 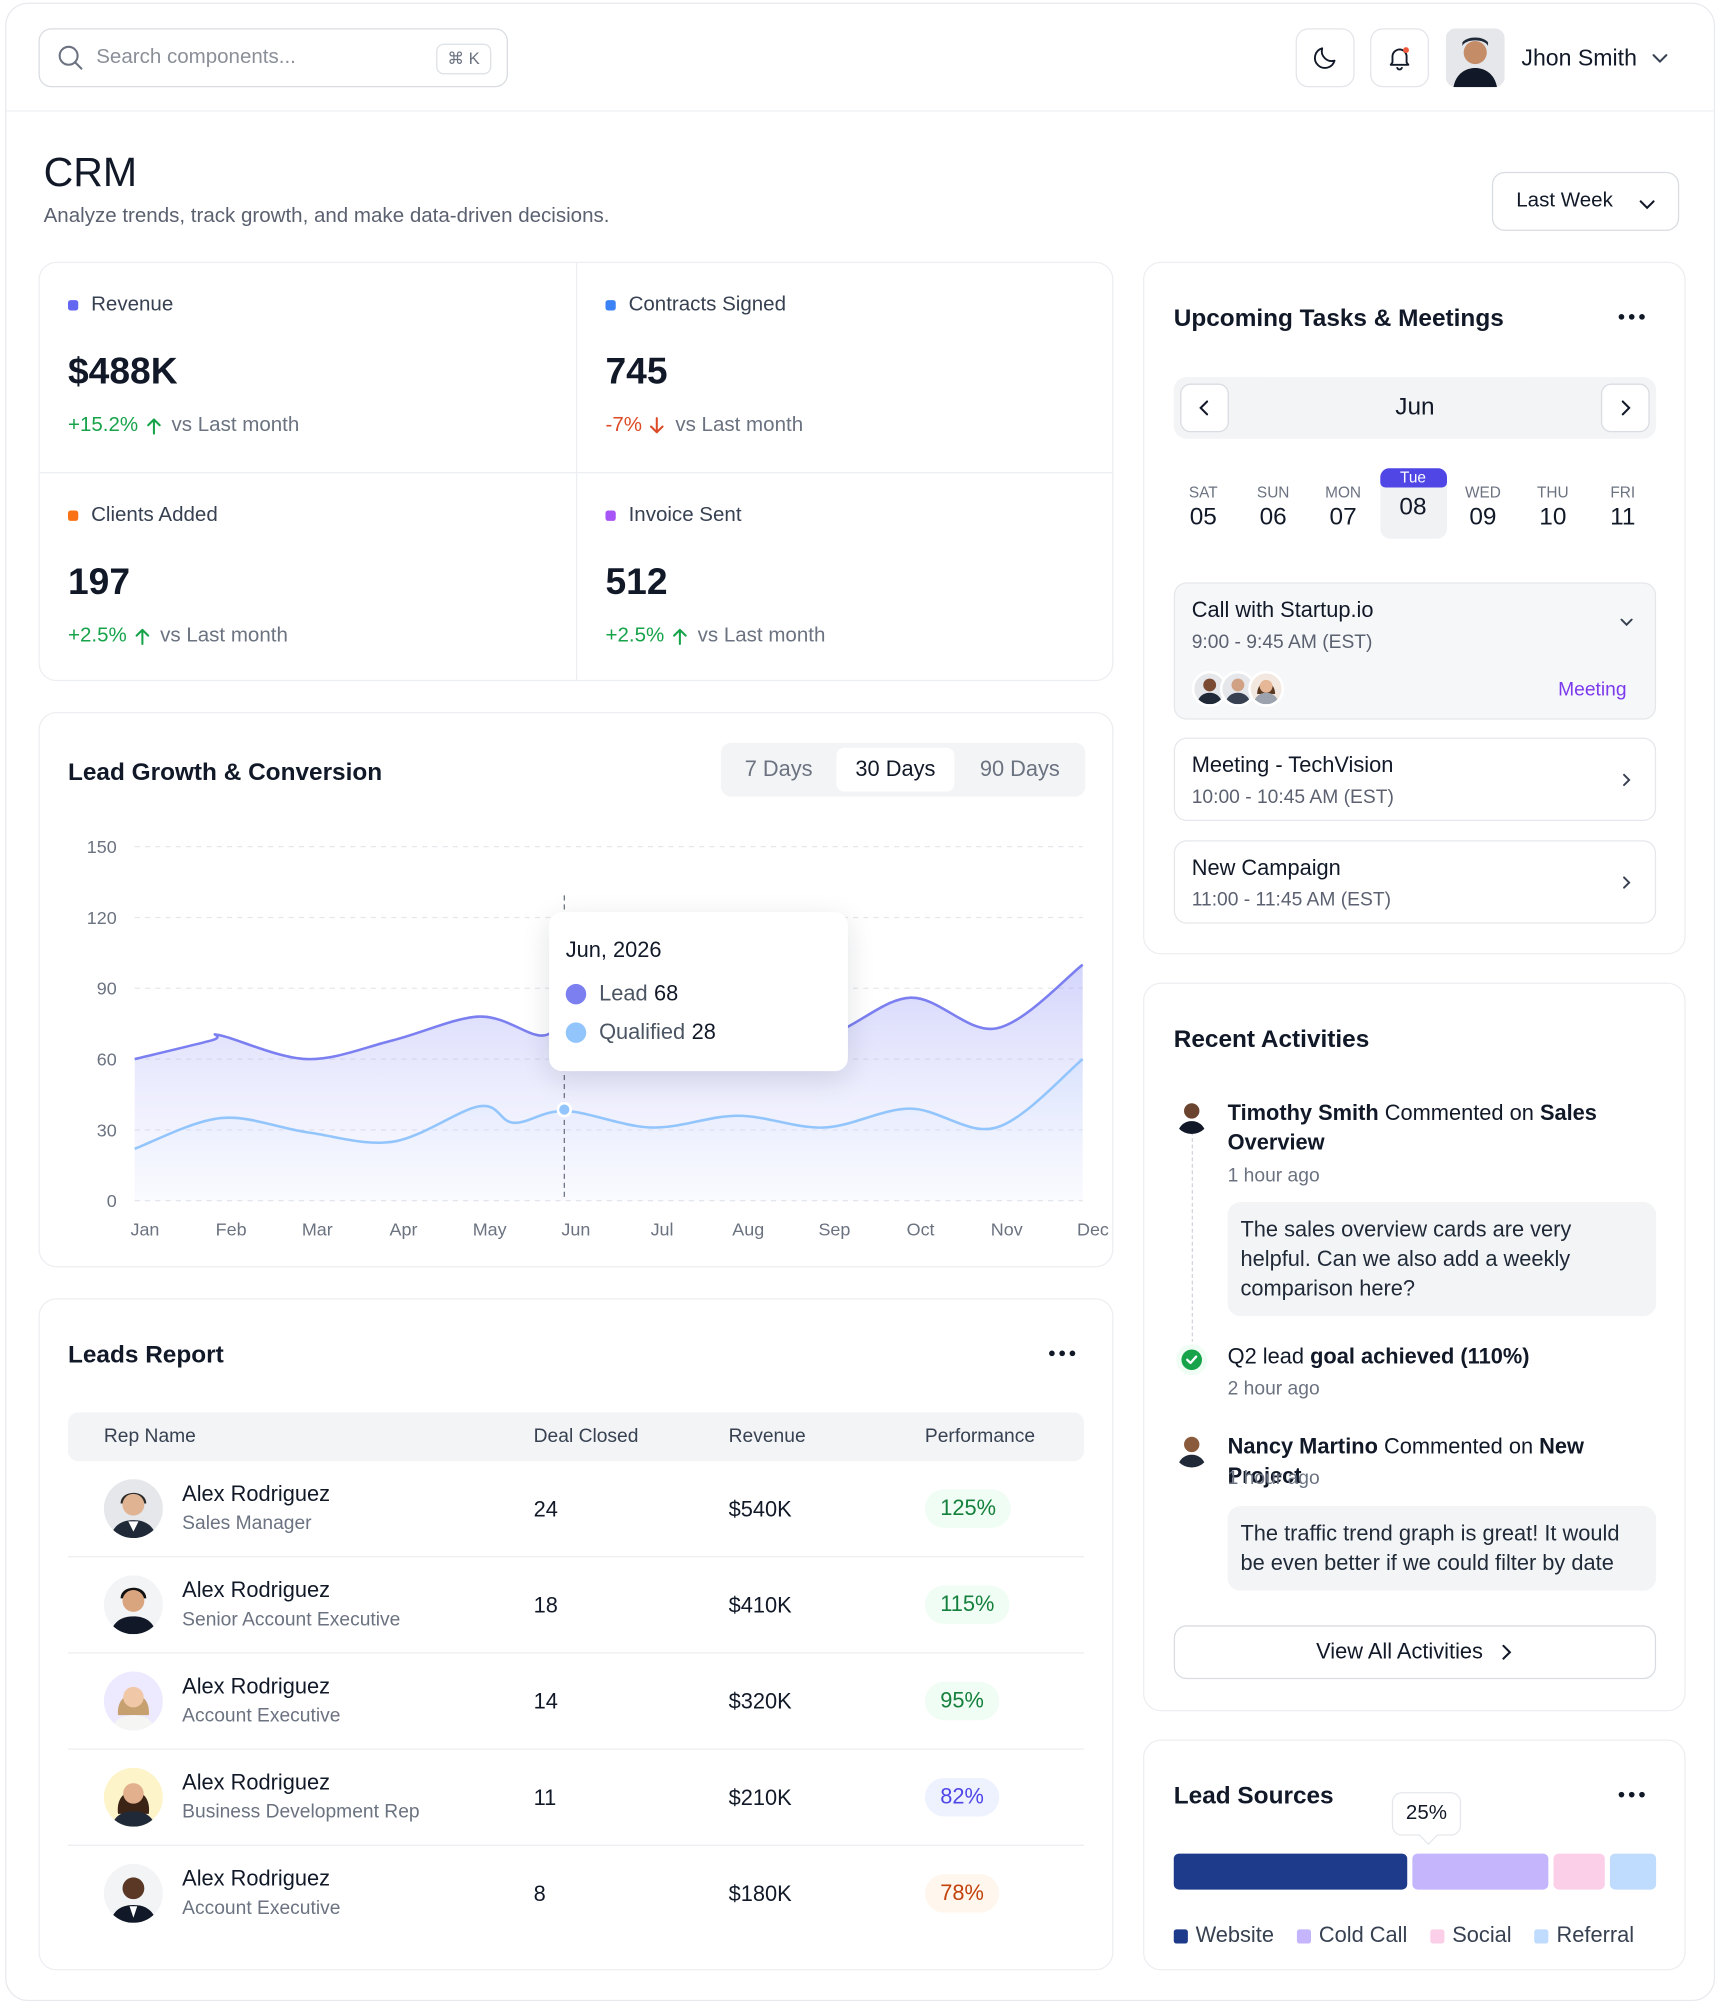 What do you see at coordinates (760, 1798) in the screenshot?
I see `revenue-value: $210K` at bounding box center [760, 1798].